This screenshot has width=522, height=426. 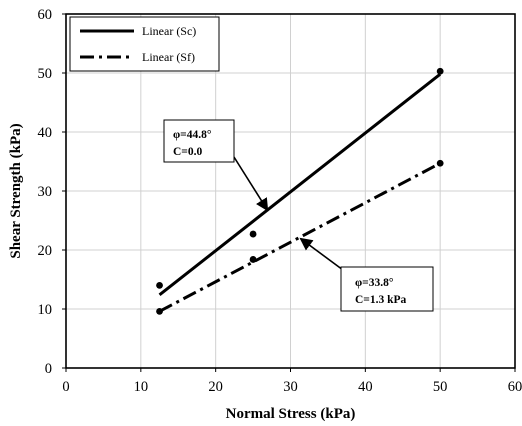 What do you see at coordinates (45, 192) in the screenshot?
I see `y-tick-label: 30` at bounding box center [45, 192].